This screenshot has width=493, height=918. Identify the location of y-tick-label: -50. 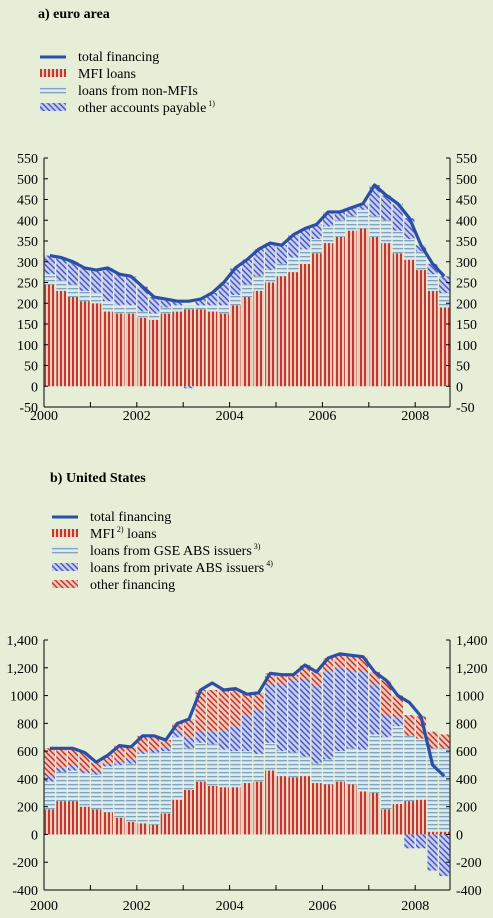
(28, 408).